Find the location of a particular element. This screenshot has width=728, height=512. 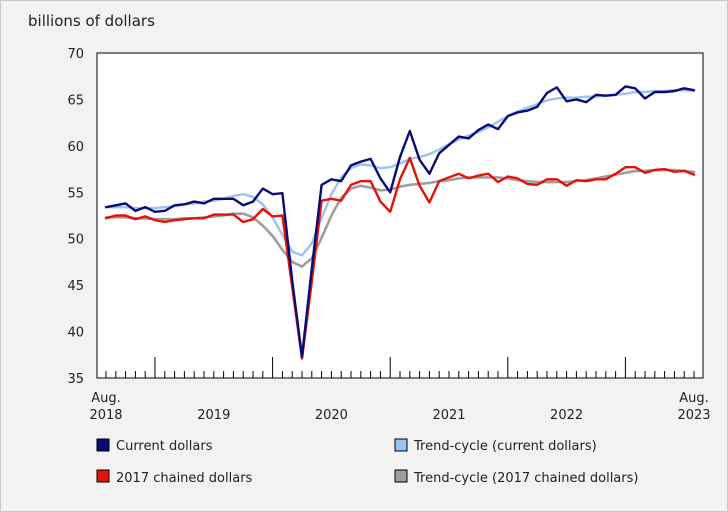

legend-label: Current dollars is located at coordinates (164, 446).